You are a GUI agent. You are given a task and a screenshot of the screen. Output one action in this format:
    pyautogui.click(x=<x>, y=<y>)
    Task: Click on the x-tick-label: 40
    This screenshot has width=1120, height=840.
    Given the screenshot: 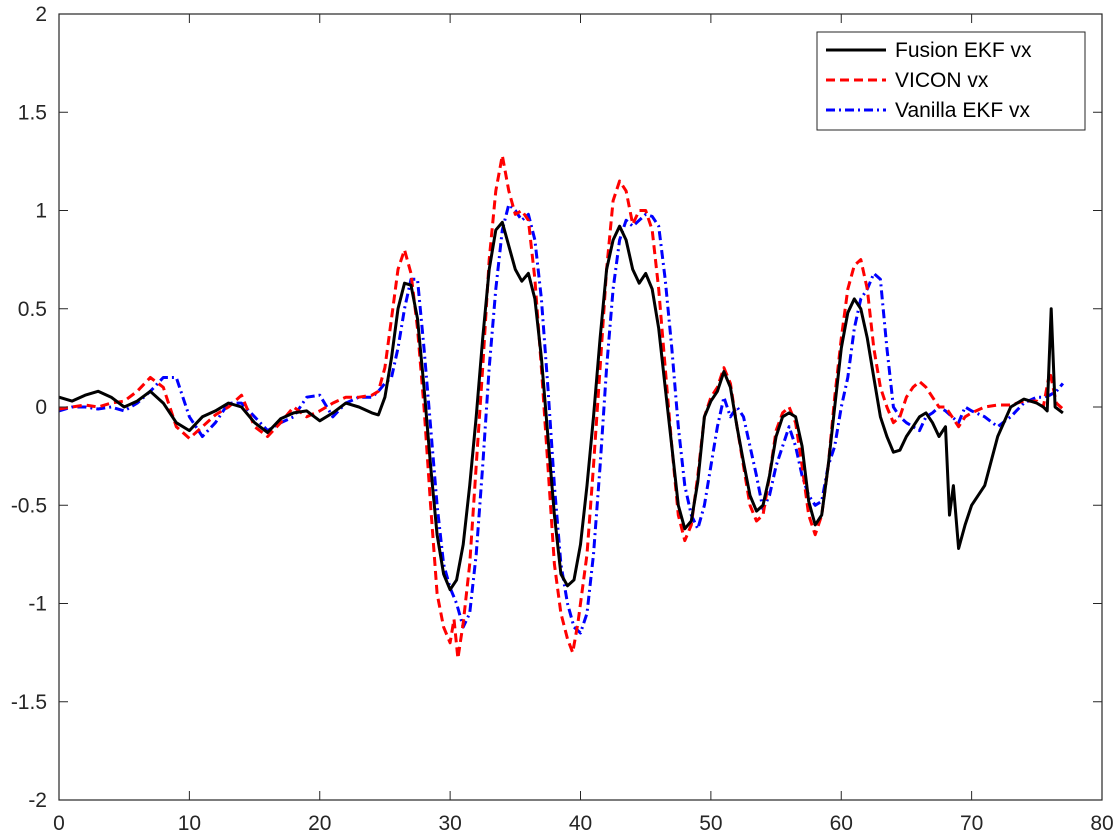 What is the action you would take?
    pyautogui.click(x=580, y=823)
    